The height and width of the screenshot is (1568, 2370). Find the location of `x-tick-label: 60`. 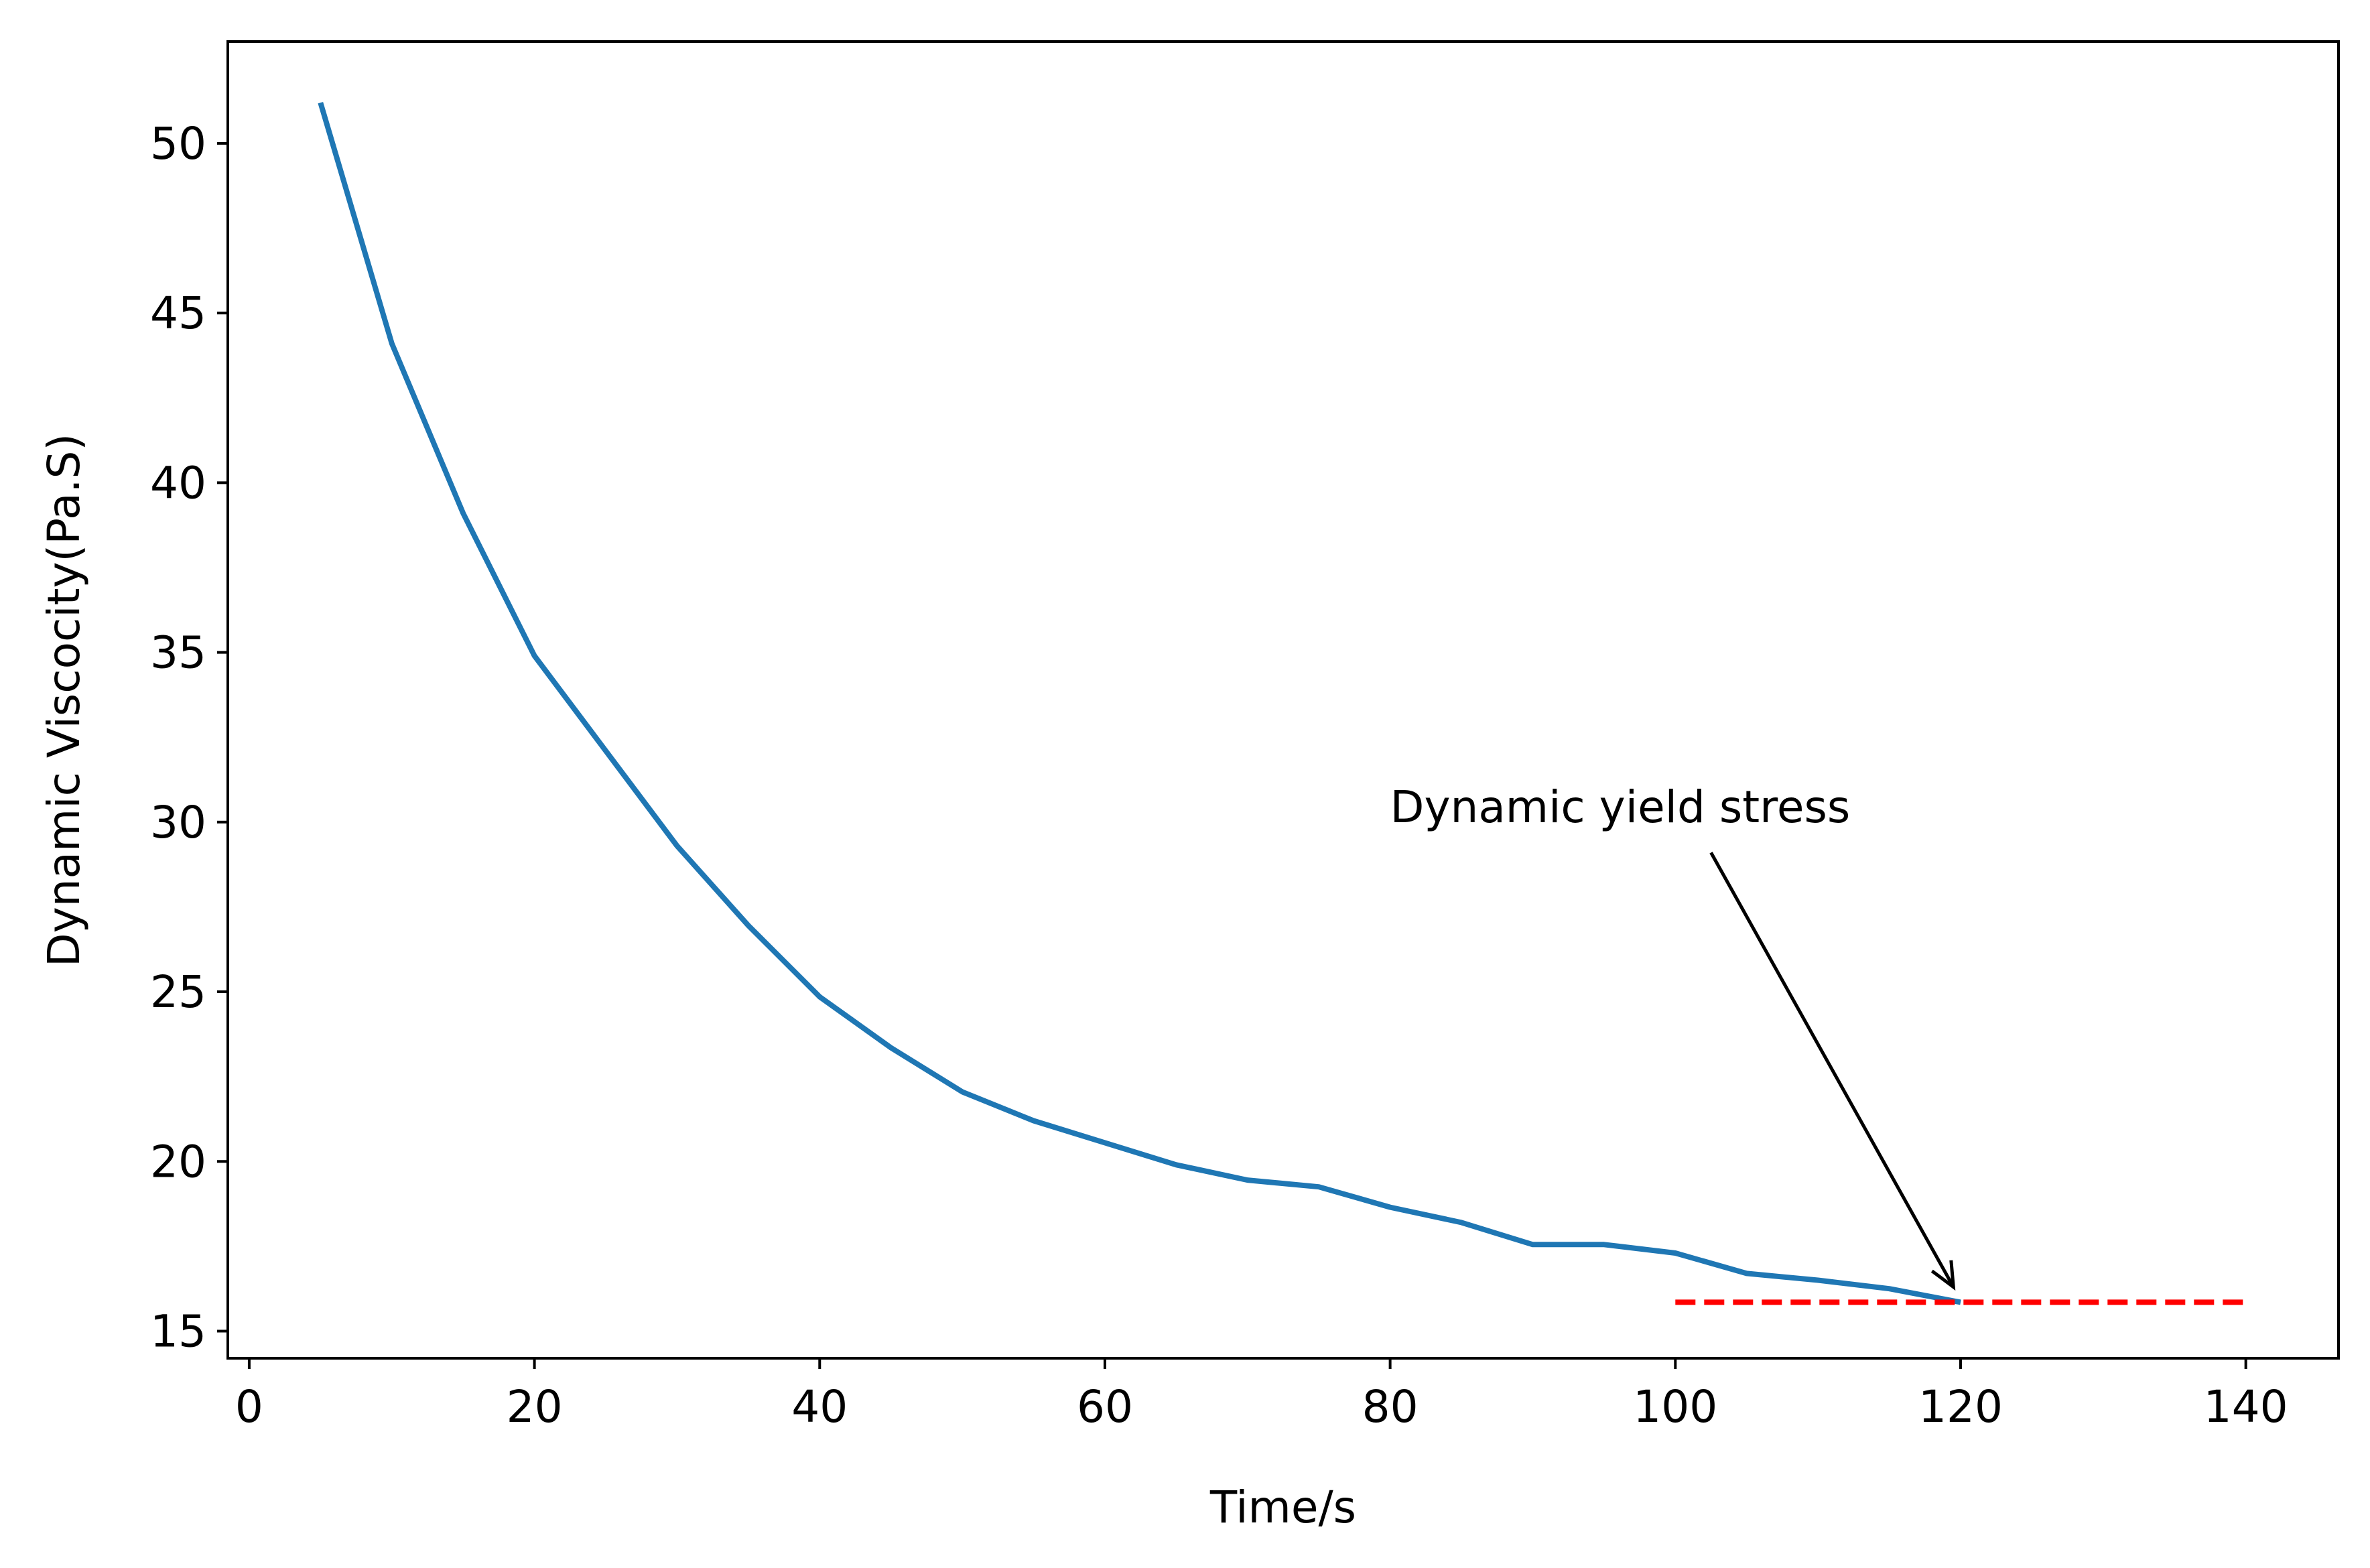

x-tick-label: 60 is located at coordinates (1105, 1407).